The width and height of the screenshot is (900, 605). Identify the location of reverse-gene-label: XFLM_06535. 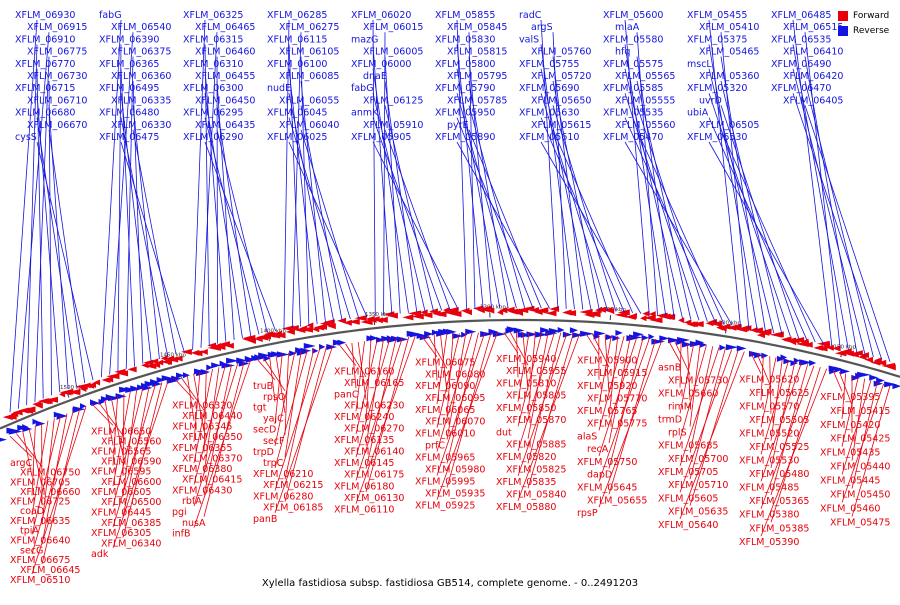
(801, 39).